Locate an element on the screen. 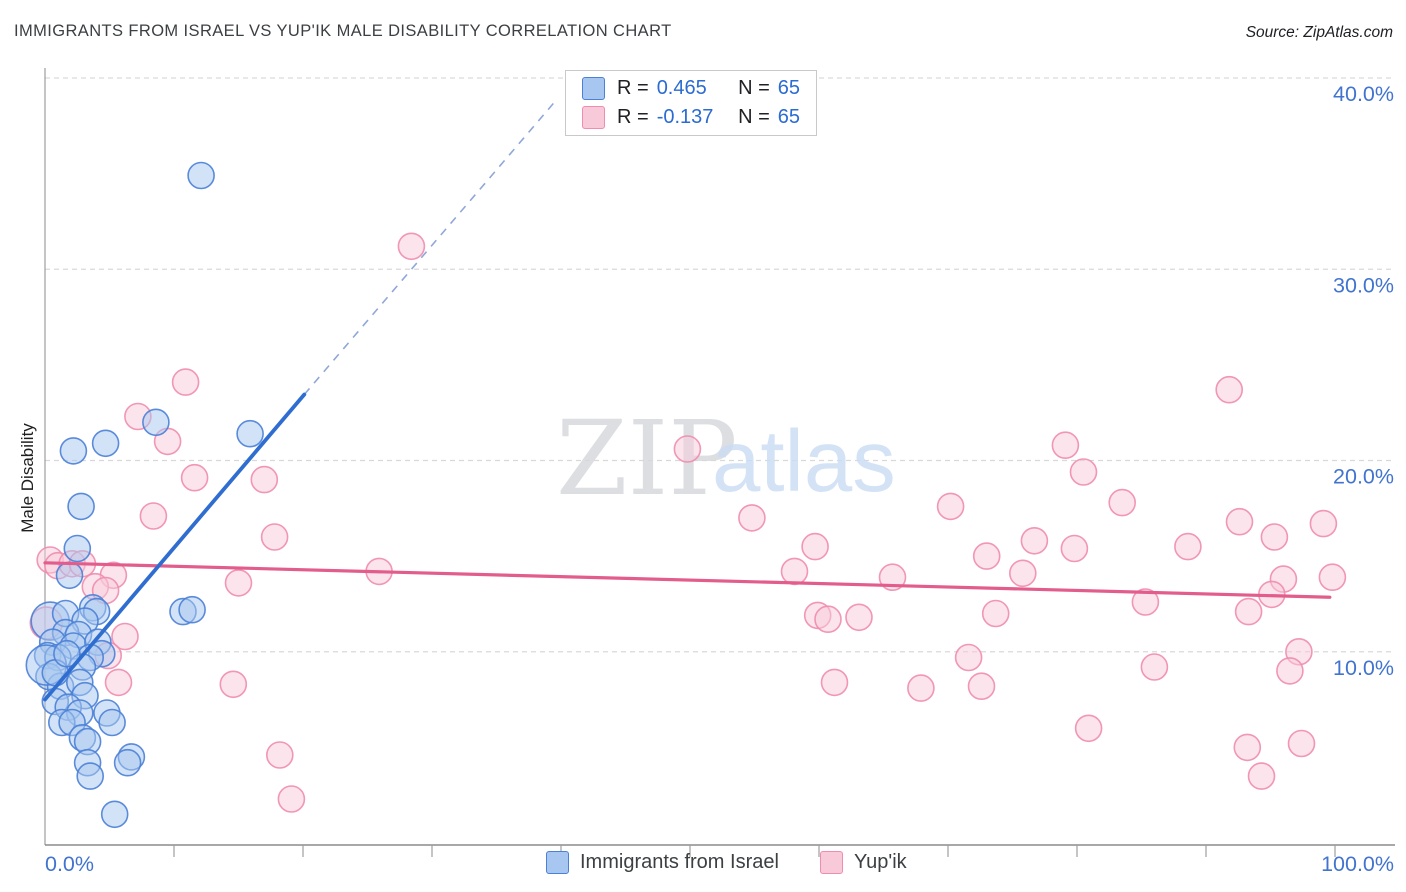  y-tick-label: 10.0% is located at coordinates (1363, 668).